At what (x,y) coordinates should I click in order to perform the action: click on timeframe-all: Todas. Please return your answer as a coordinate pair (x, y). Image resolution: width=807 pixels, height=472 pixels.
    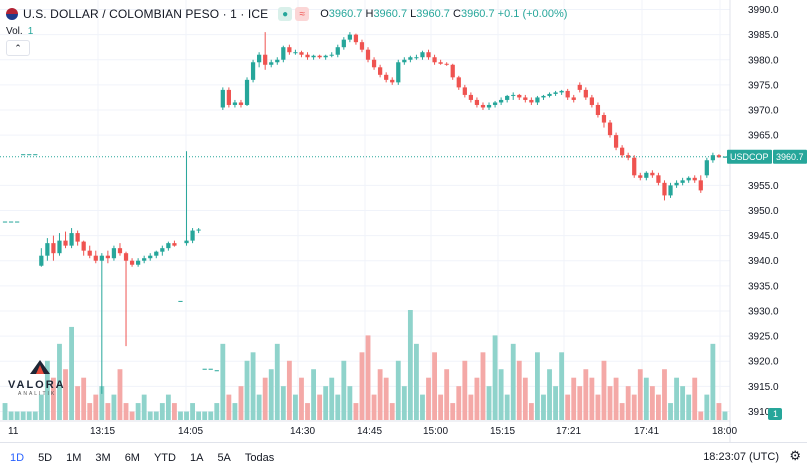
    Looking at the image, I should click on (259, 457).